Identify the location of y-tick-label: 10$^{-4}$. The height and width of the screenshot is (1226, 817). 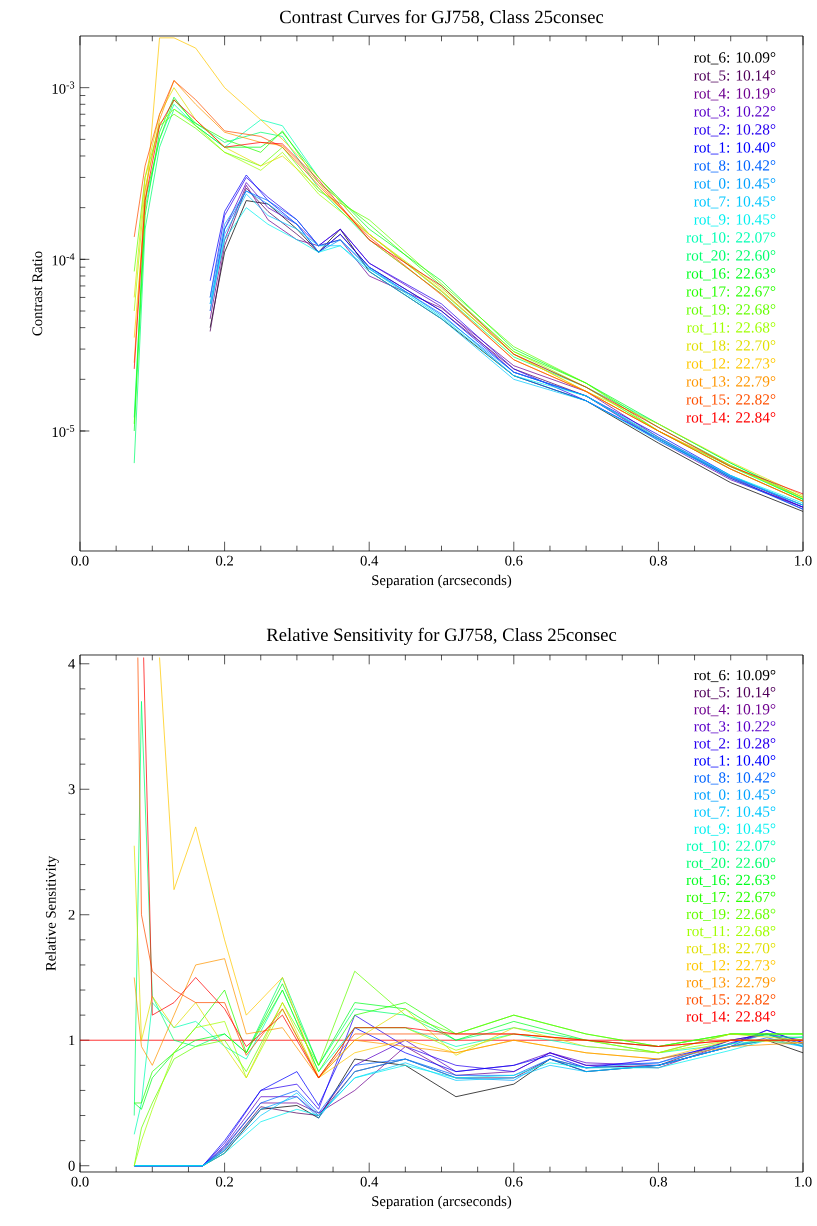
(63, 259).